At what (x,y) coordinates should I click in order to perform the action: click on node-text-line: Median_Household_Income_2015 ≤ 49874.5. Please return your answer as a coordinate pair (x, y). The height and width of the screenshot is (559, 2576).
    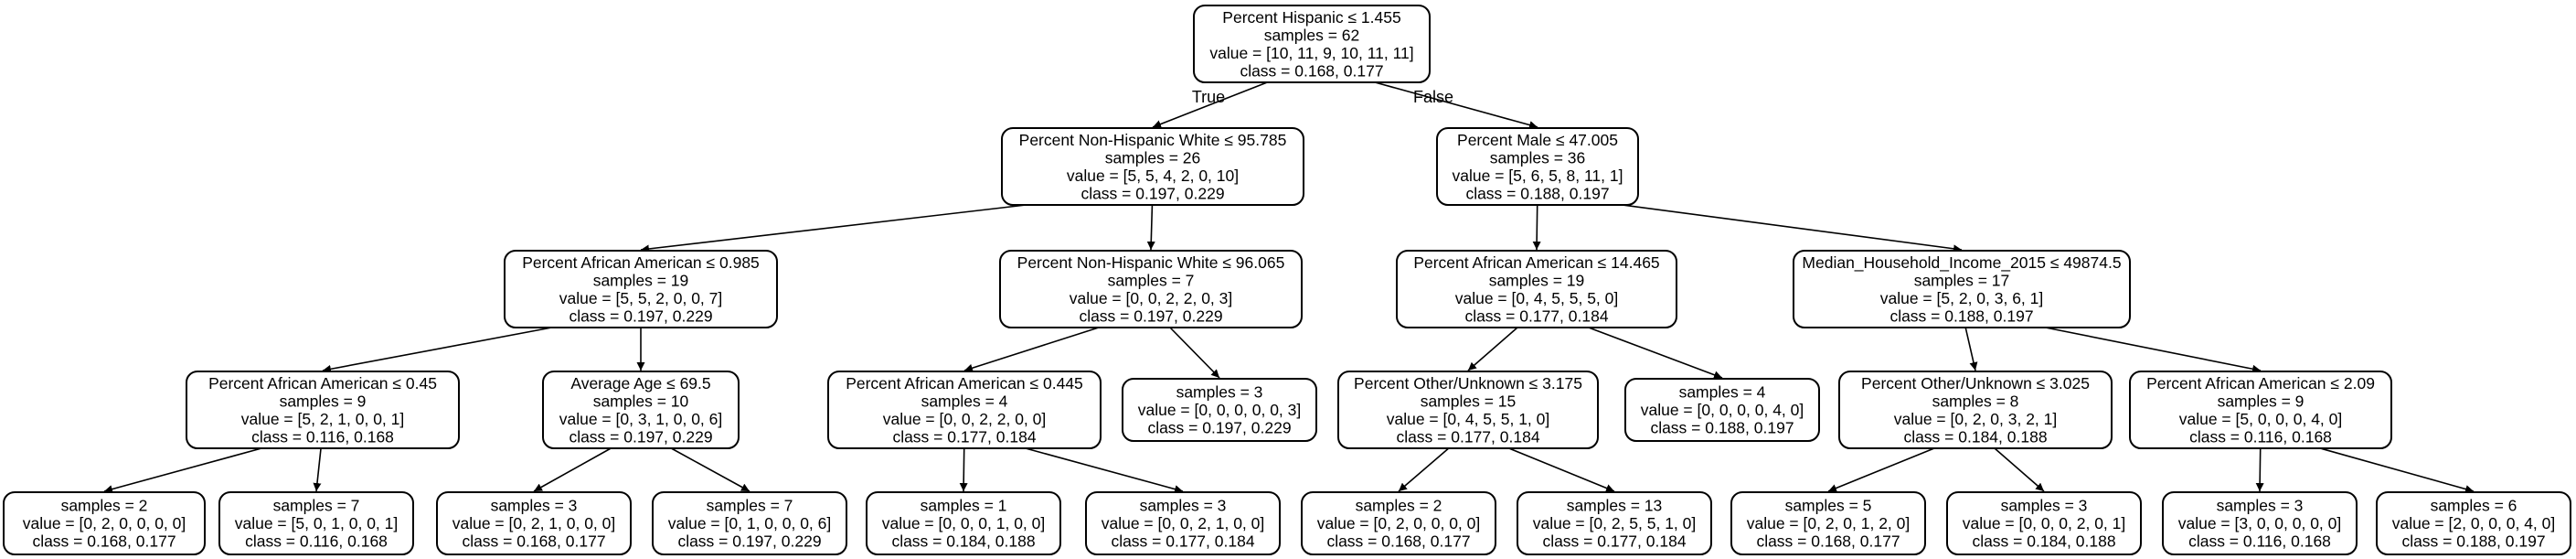
    Looking at the image, I should click on (1962, 263).